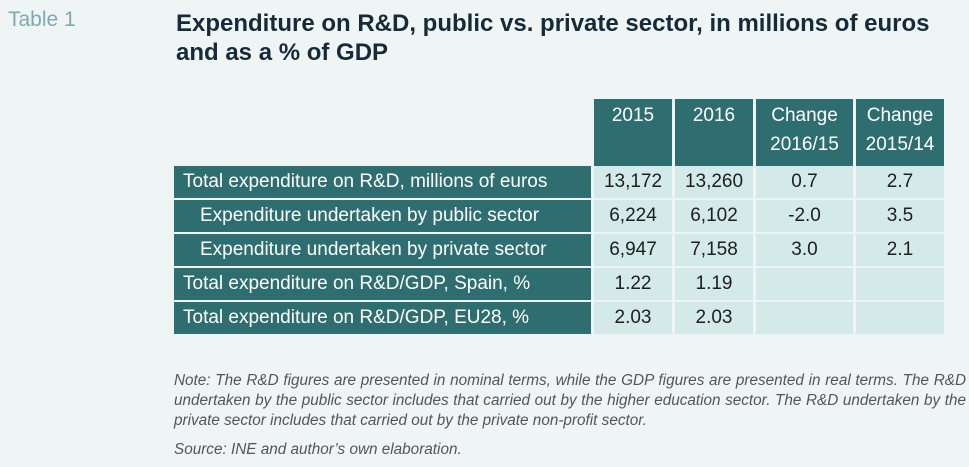 The height and width of the screenshot is (467, 969). Describe the element at coordinates (633, 250) in the screenshot. I see `table-cell: 6,947` at that location.